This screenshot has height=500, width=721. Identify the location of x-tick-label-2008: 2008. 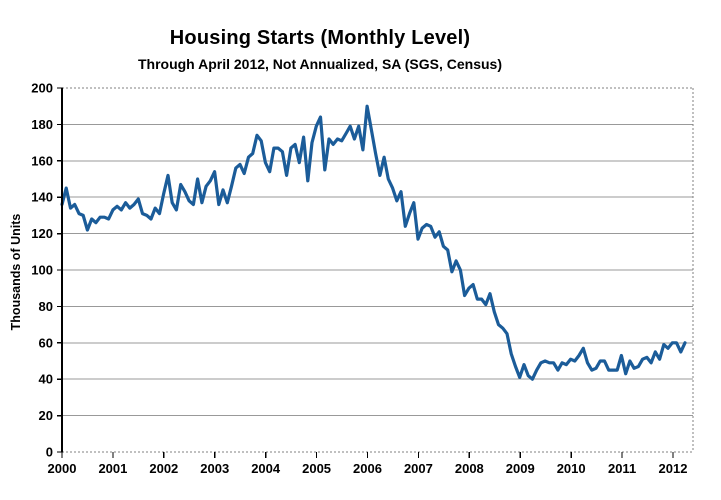
(469, 468).